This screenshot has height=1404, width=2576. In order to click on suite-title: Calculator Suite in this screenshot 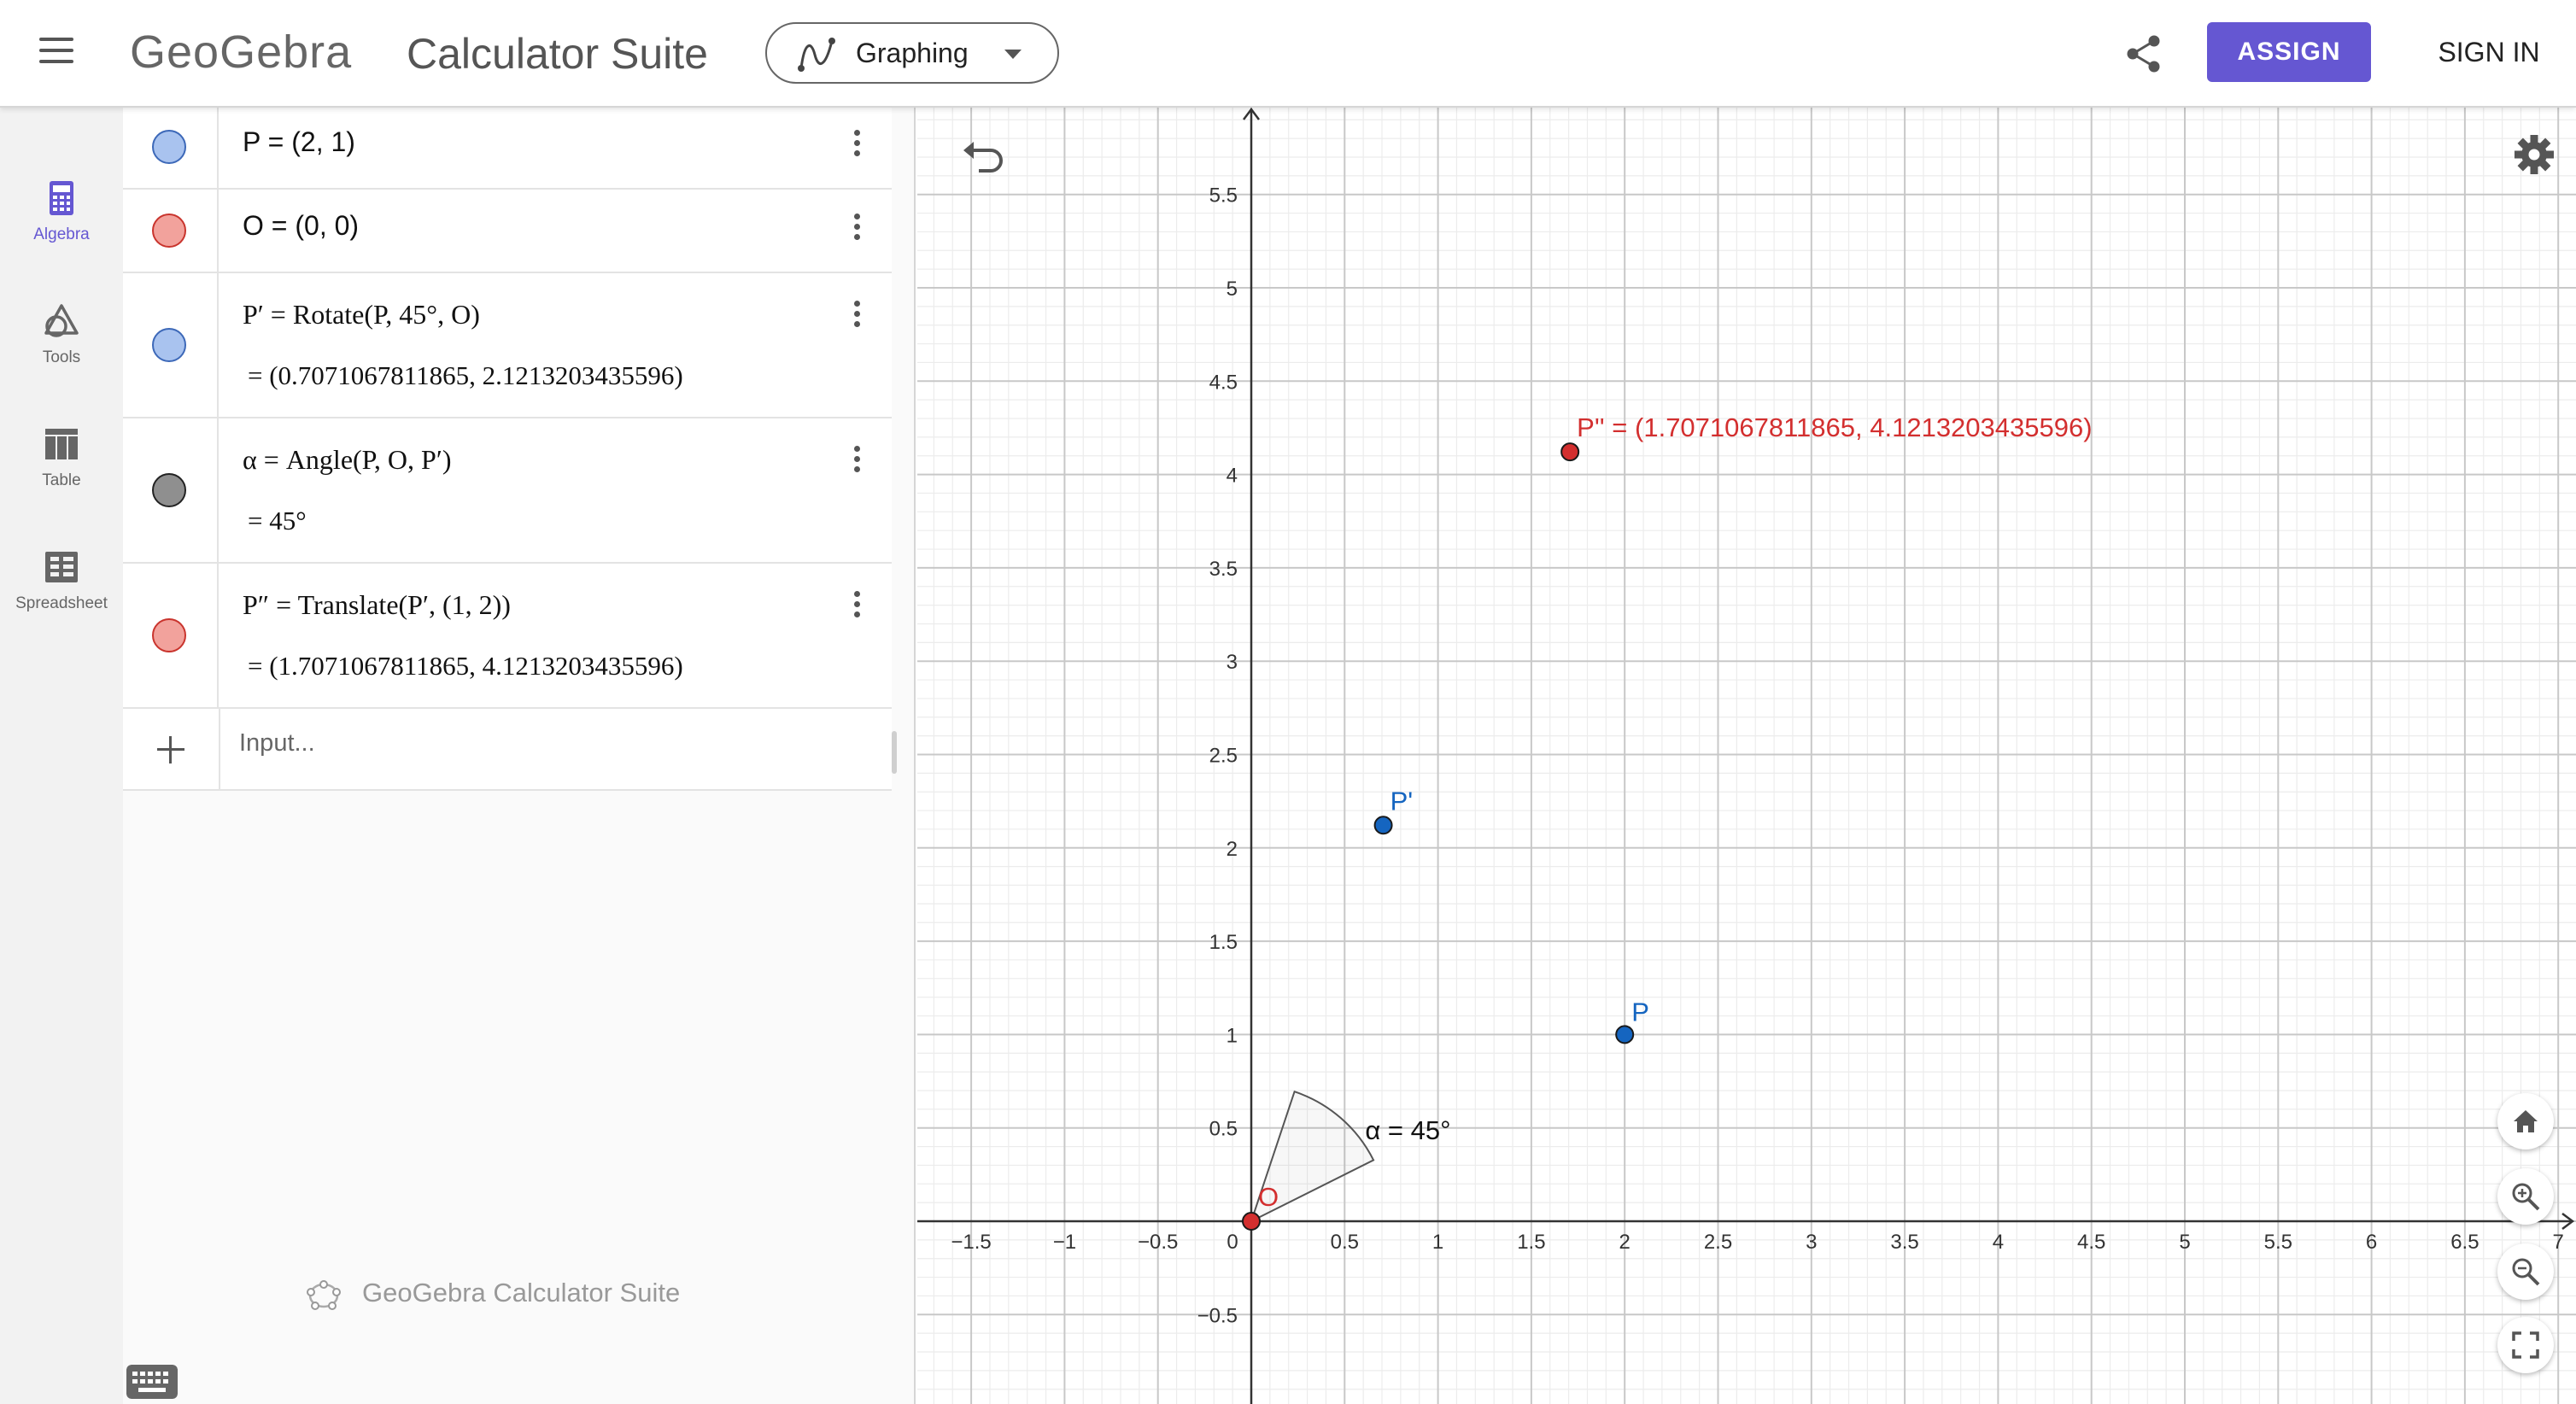, I will do `click(557, 54)`.